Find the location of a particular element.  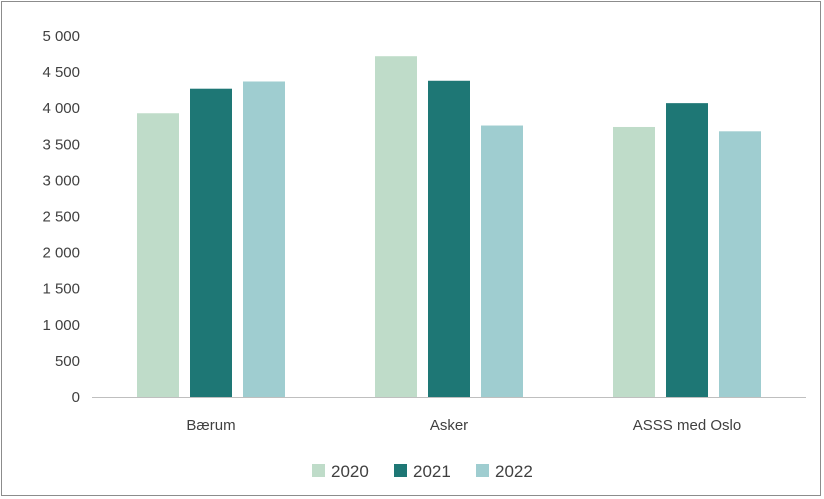

legend-label-2021: 2021 is located at coordinates (432, 471).